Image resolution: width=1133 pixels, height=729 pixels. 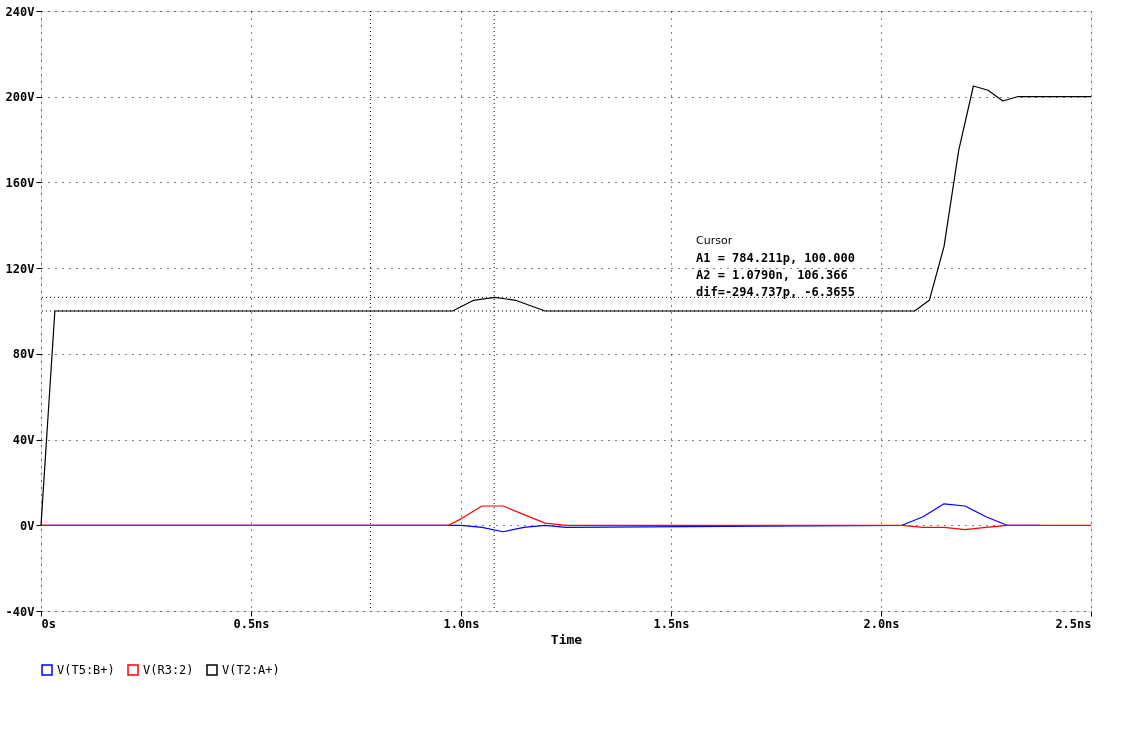 I want to click on x-tick-label: 1.0ns, so click(x=461, y=623).